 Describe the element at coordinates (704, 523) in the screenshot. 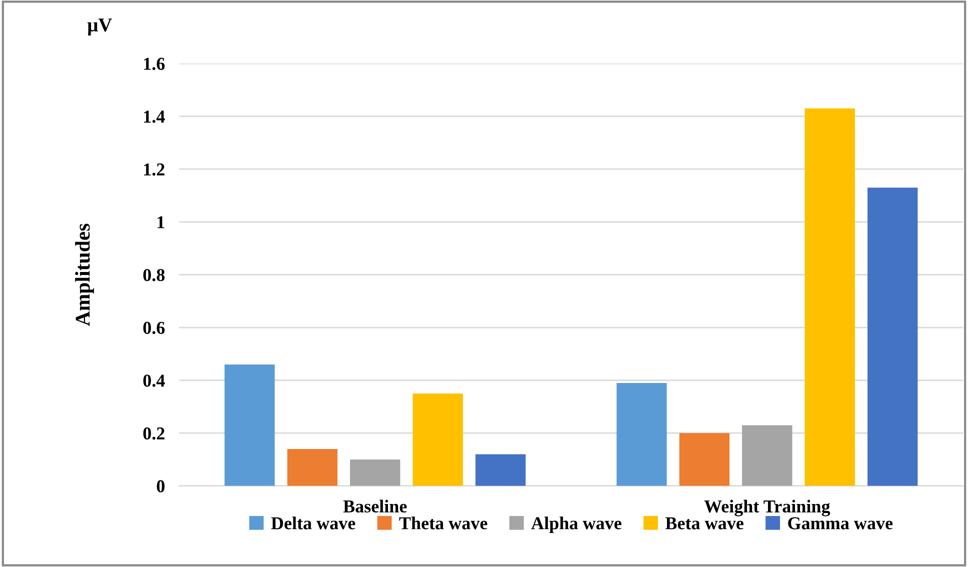

I see `legend-label: Beta wave` at that location.